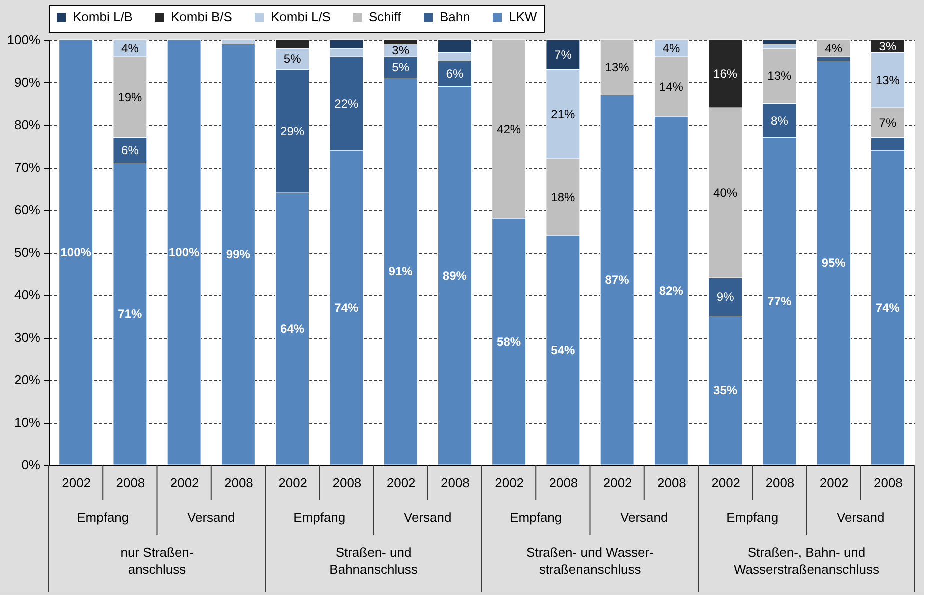 This screenshot has height=604, width=942. I want to click on y-tick-label: 90%, so click(27, 82).